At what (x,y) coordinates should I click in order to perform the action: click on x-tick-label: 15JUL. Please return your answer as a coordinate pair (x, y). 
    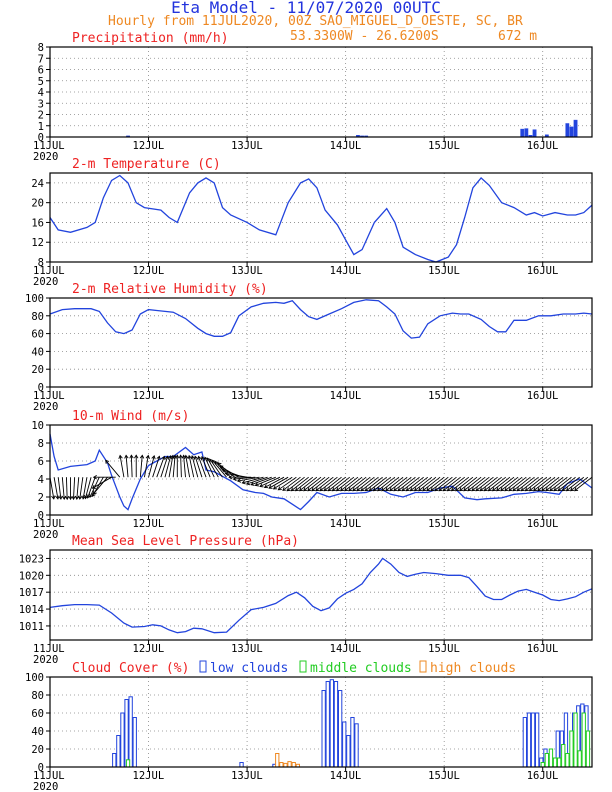
    Looking at the image, I should click on (444, 146).